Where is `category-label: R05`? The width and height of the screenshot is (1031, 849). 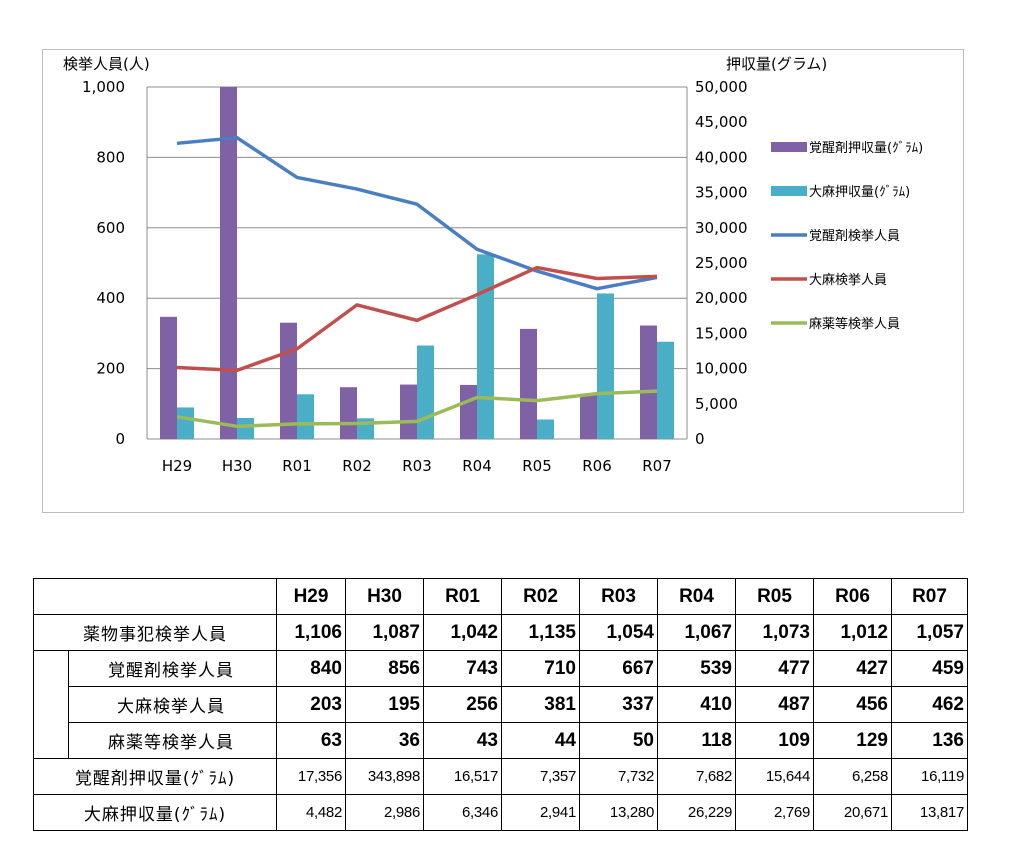 category-label: R05 is located at coordinates (537, 466).